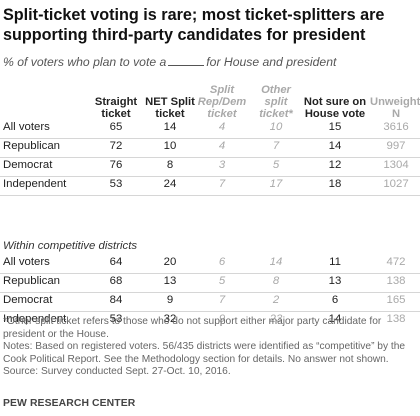 The width and height of the screenshot is (420, 416). Describe the element at coordinates (222, 262) in the screenshot. I see `cell-rep-dem: 6` at that location.